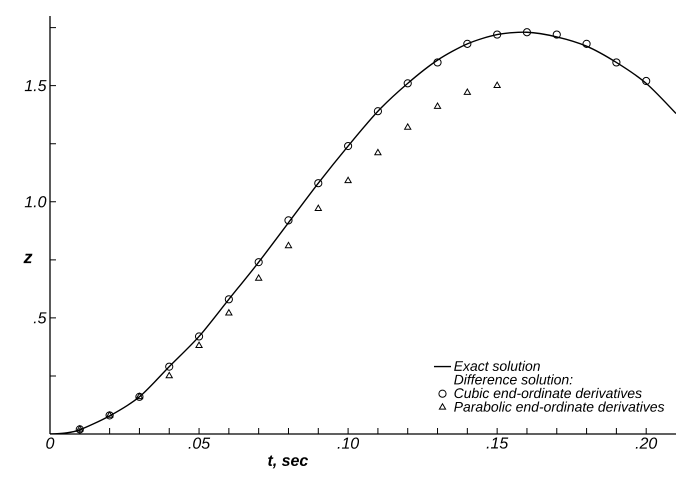 Image resolution: width=682 pixels, height=480 pixels. I want to click on x-tick-label: .10, so click(349, 443).